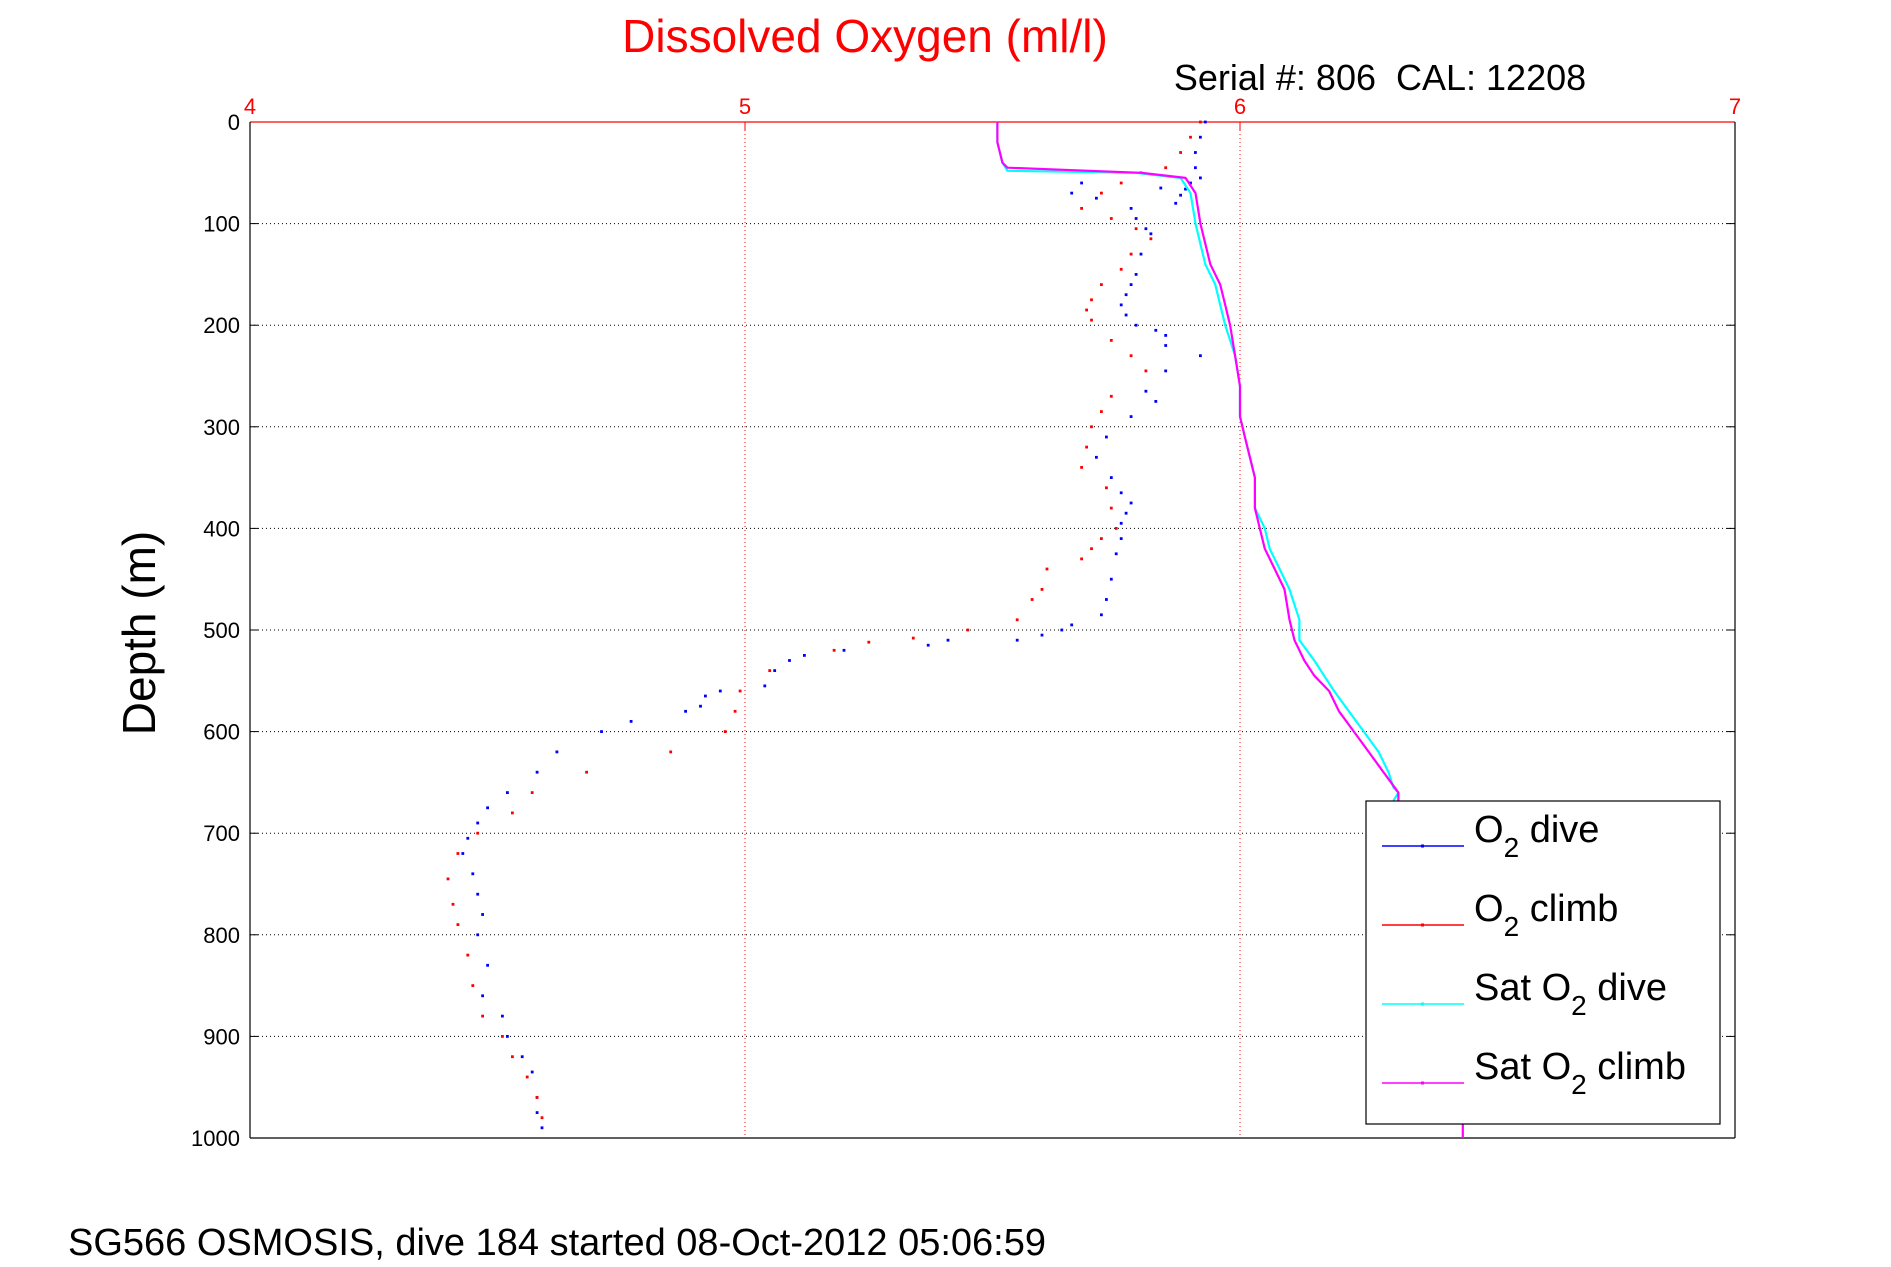  What do you see at coordinates (1570, 994) in the screenshot?
I see `legend-label: Sat O2 dive` at bounding box center [1570, 994].